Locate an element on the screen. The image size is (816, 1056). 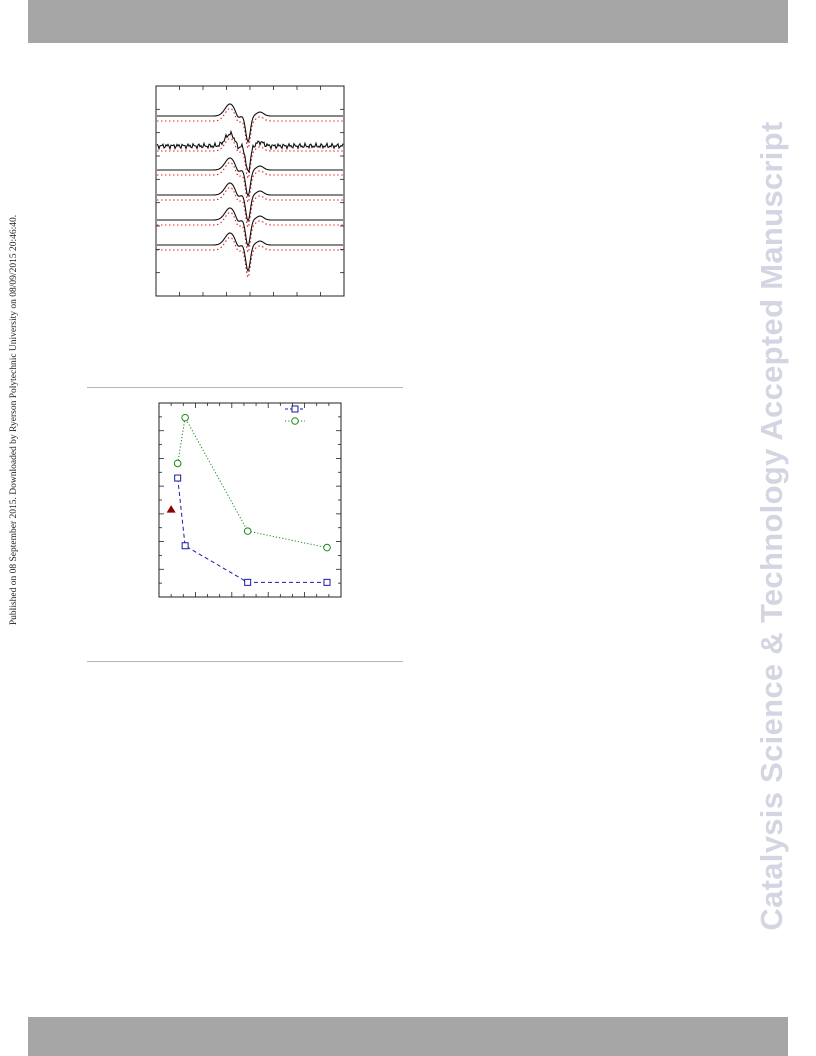
spectra-figure is located at coordinates (250, 191).